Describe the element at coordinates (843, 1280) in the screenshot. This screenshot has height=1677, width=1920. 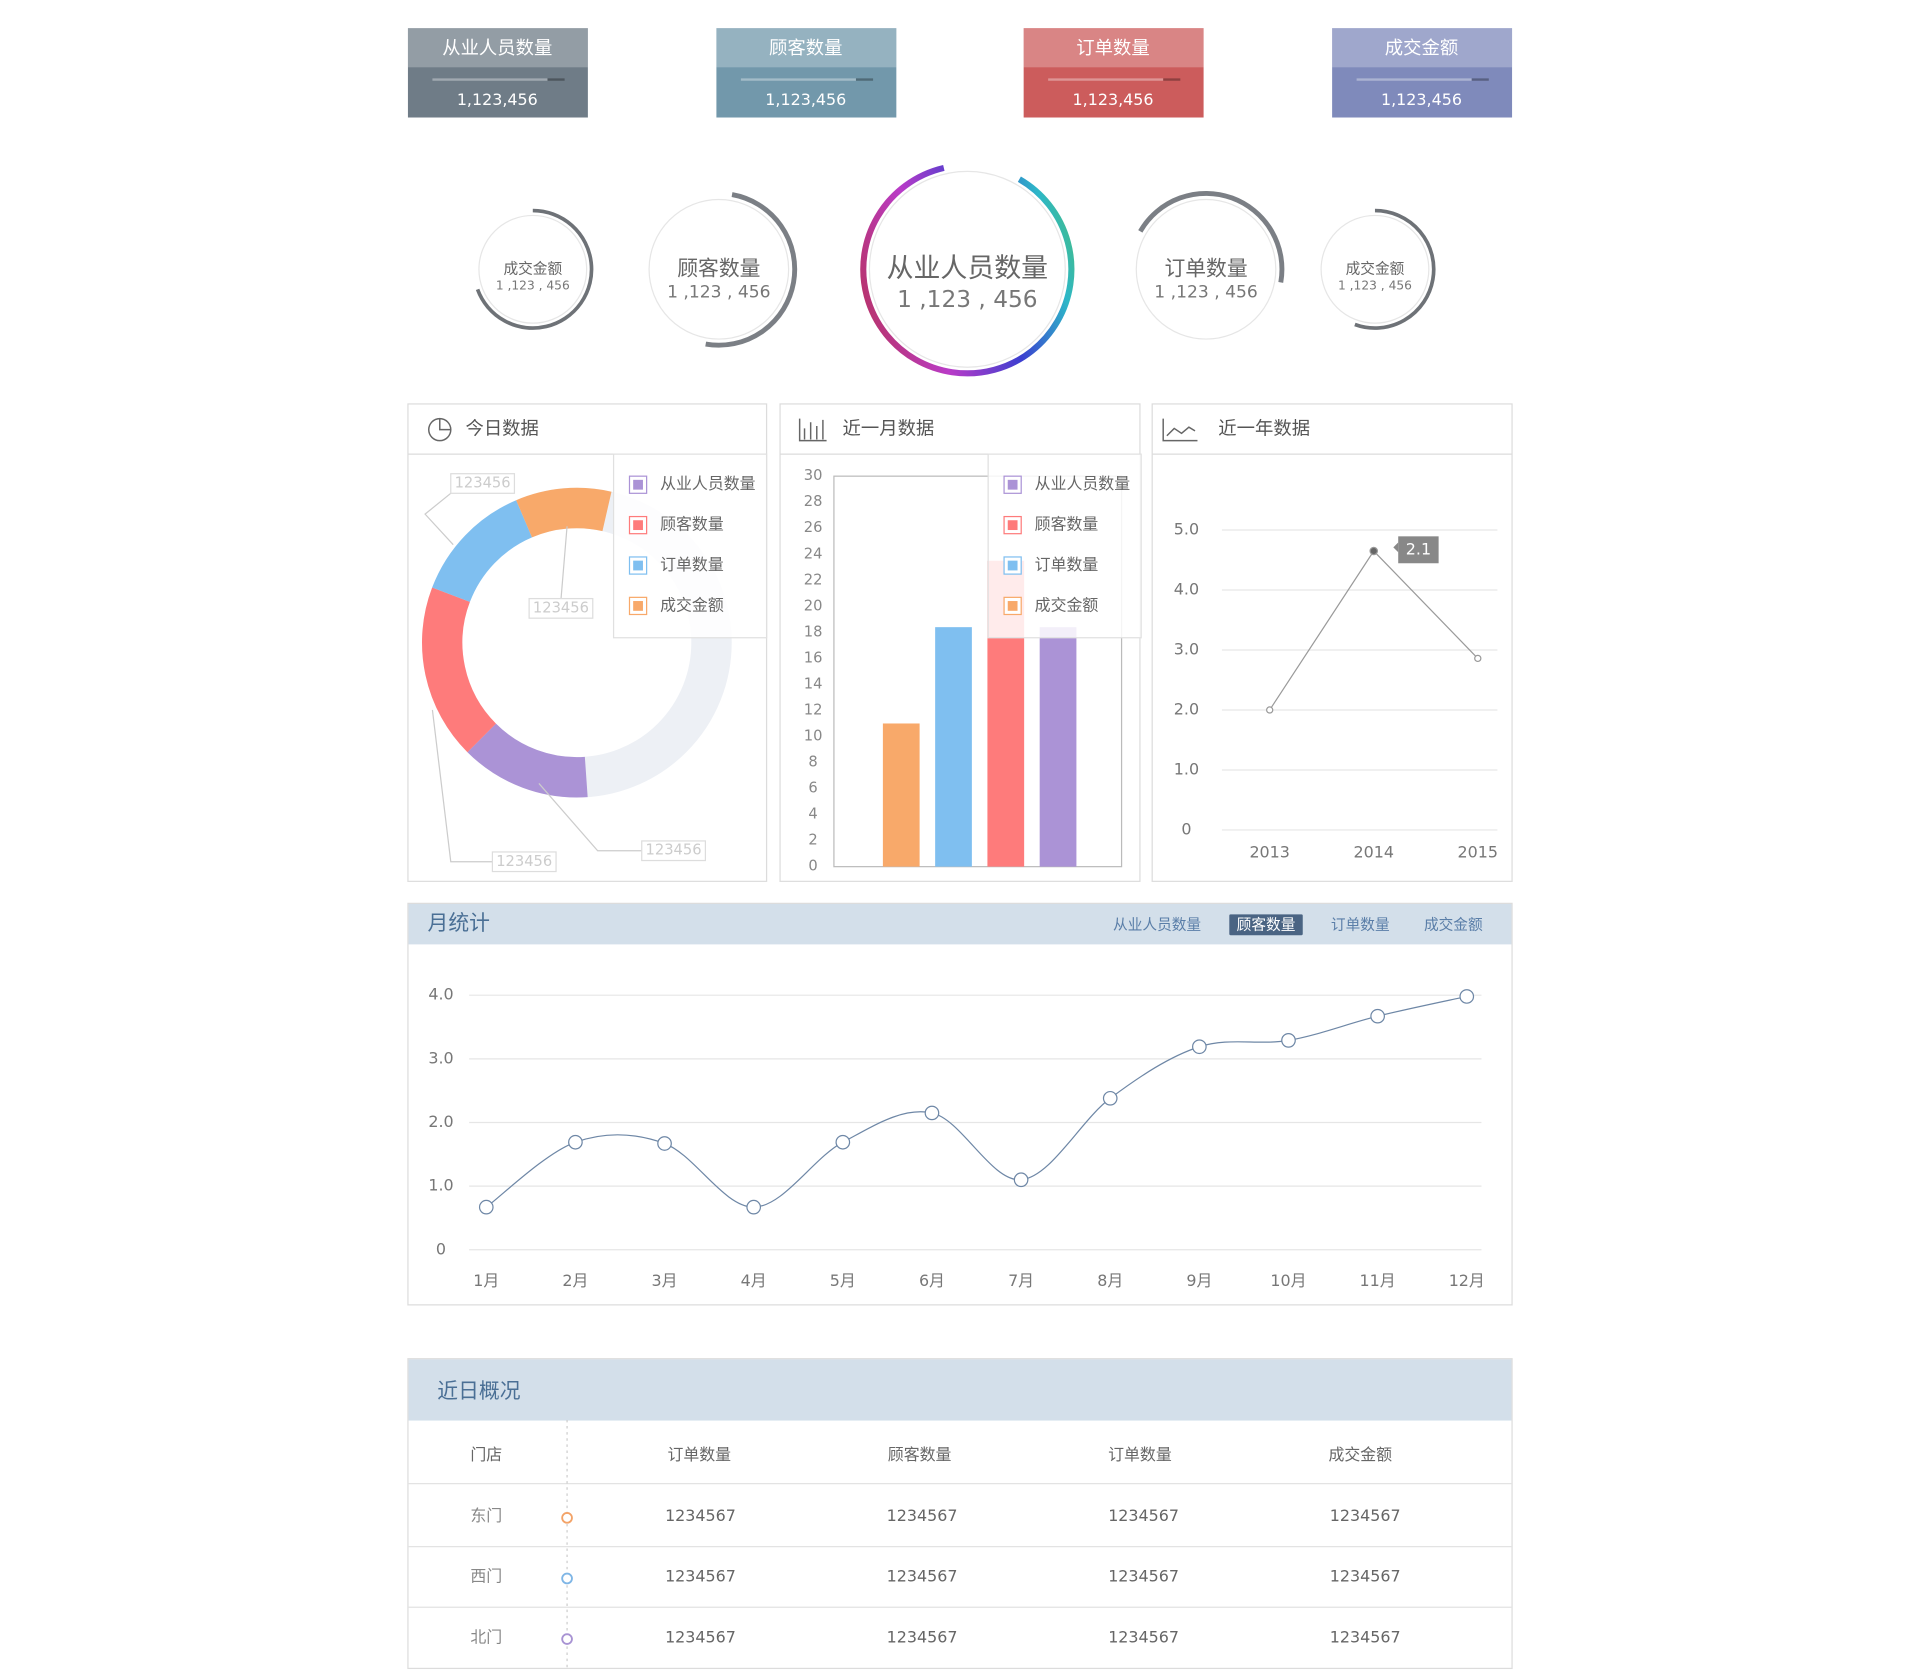
I see `x-tick-label: 5月` at that location.